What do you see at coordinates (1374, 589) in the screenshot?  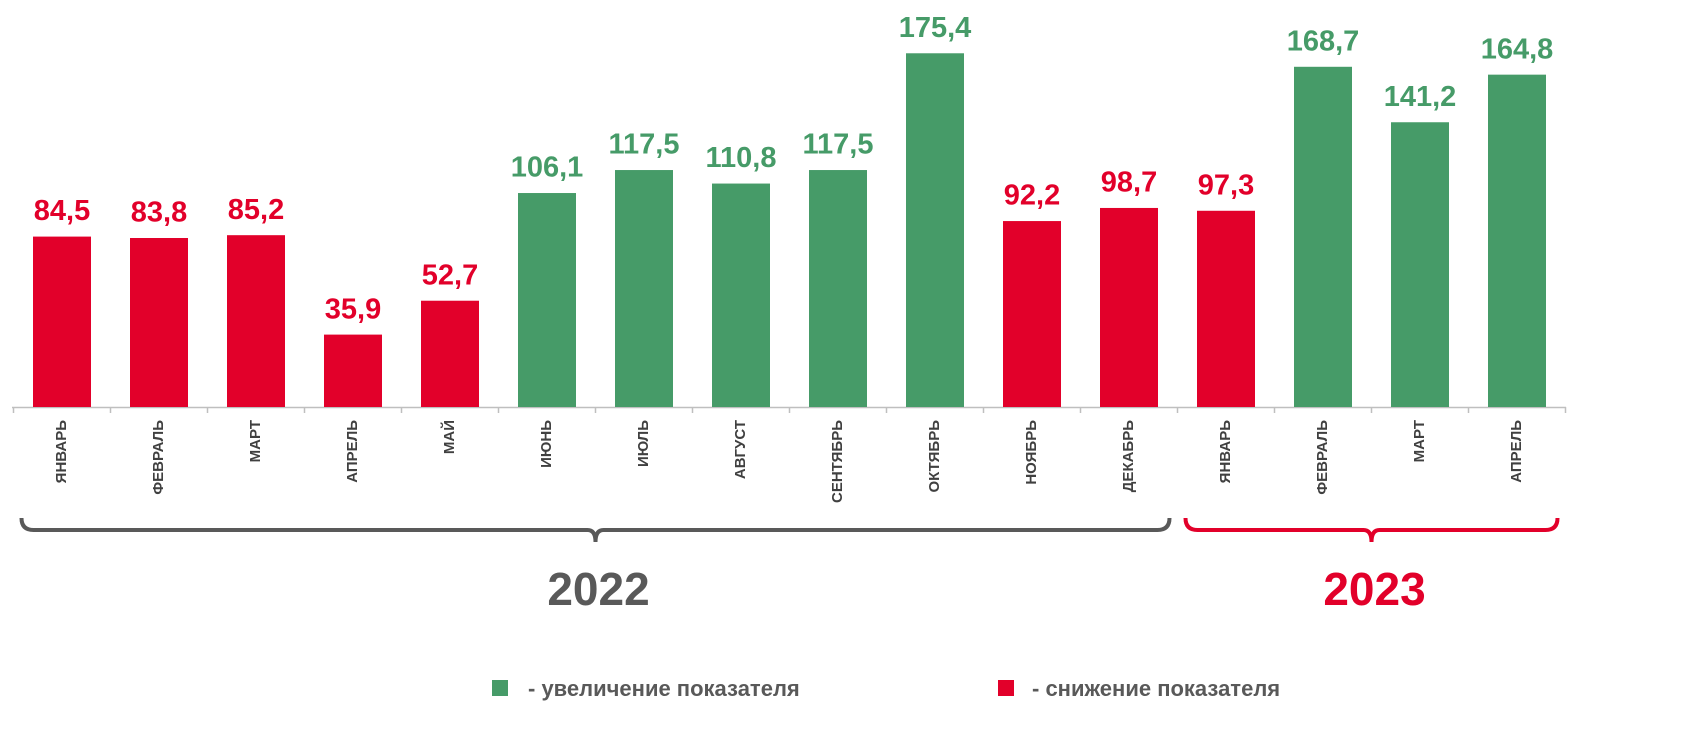 I see `group-label: 2023` at bounding box center [1374, 589].